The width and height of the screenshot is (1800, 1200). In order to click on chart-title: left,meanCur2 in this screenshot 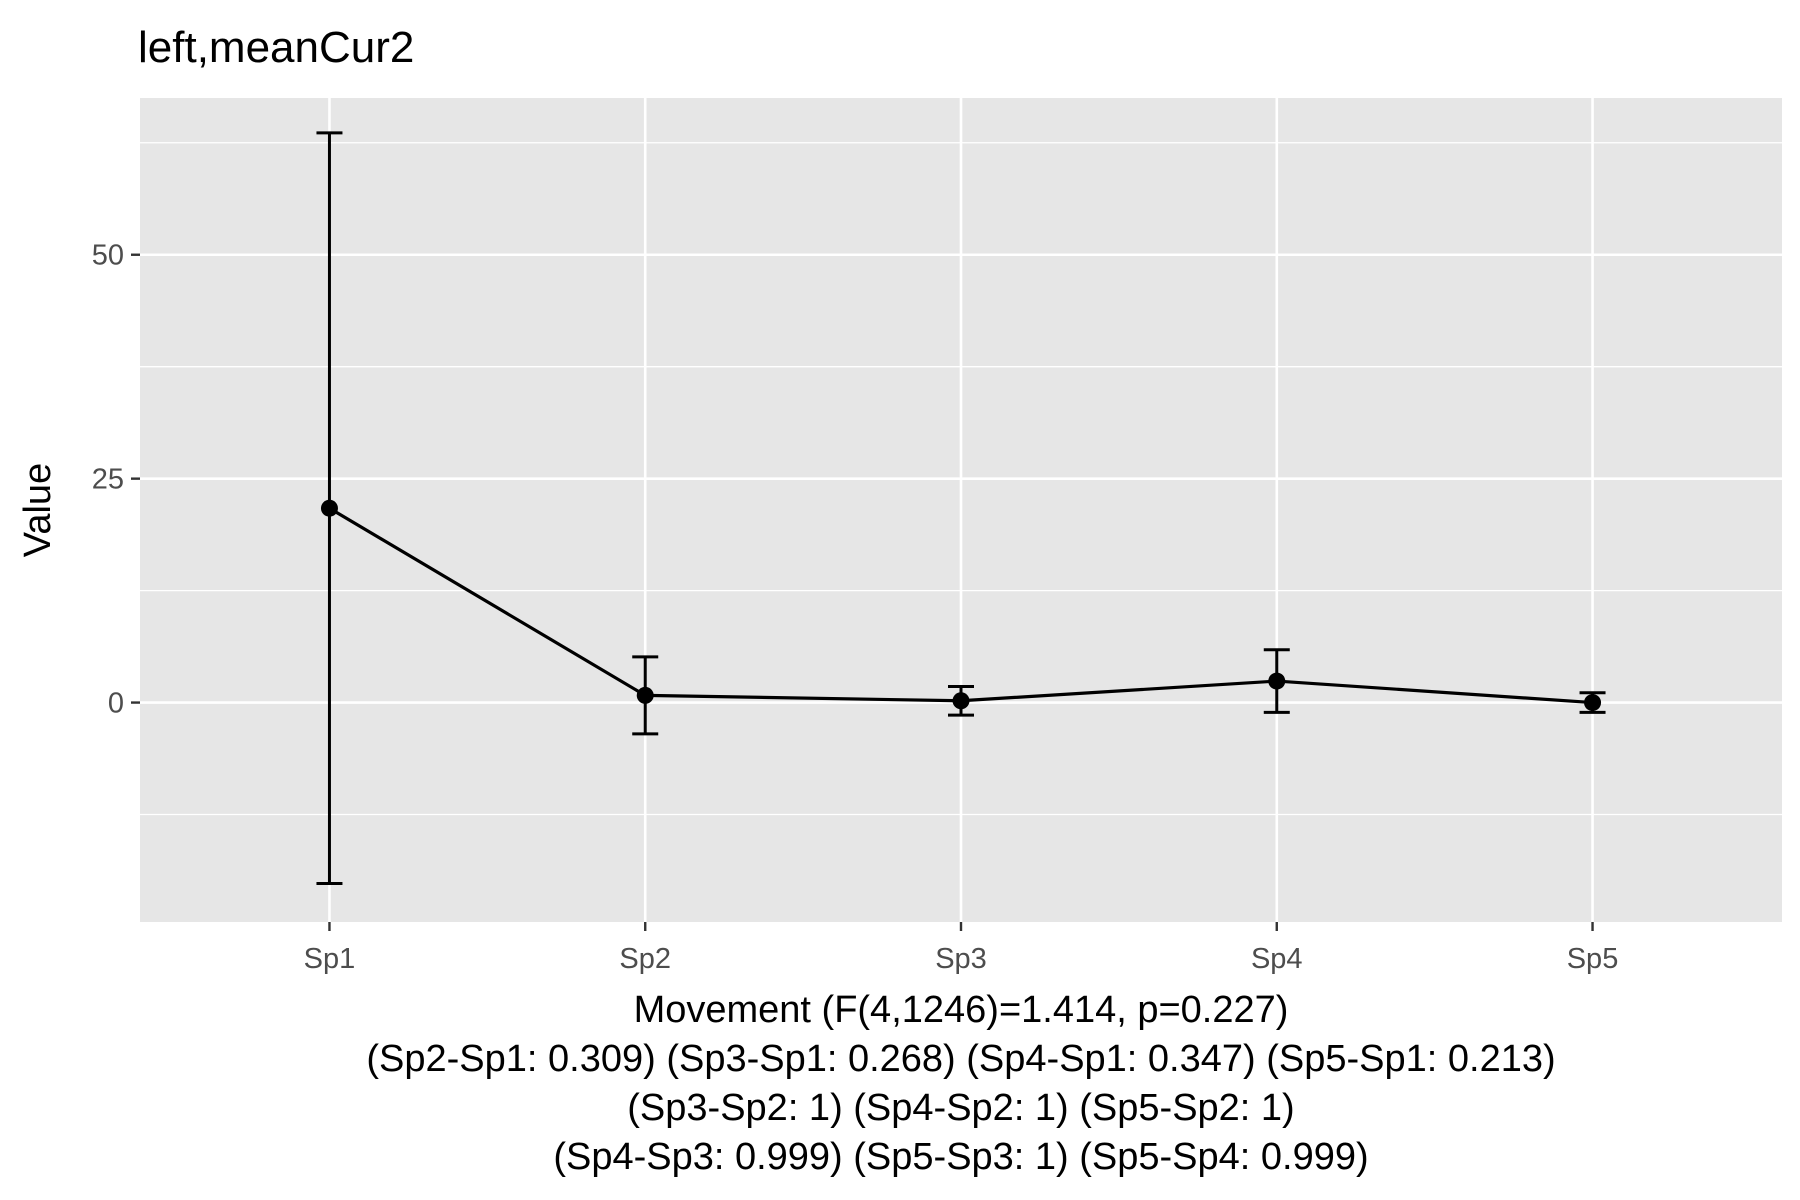, I will do `click(276, 47)`.